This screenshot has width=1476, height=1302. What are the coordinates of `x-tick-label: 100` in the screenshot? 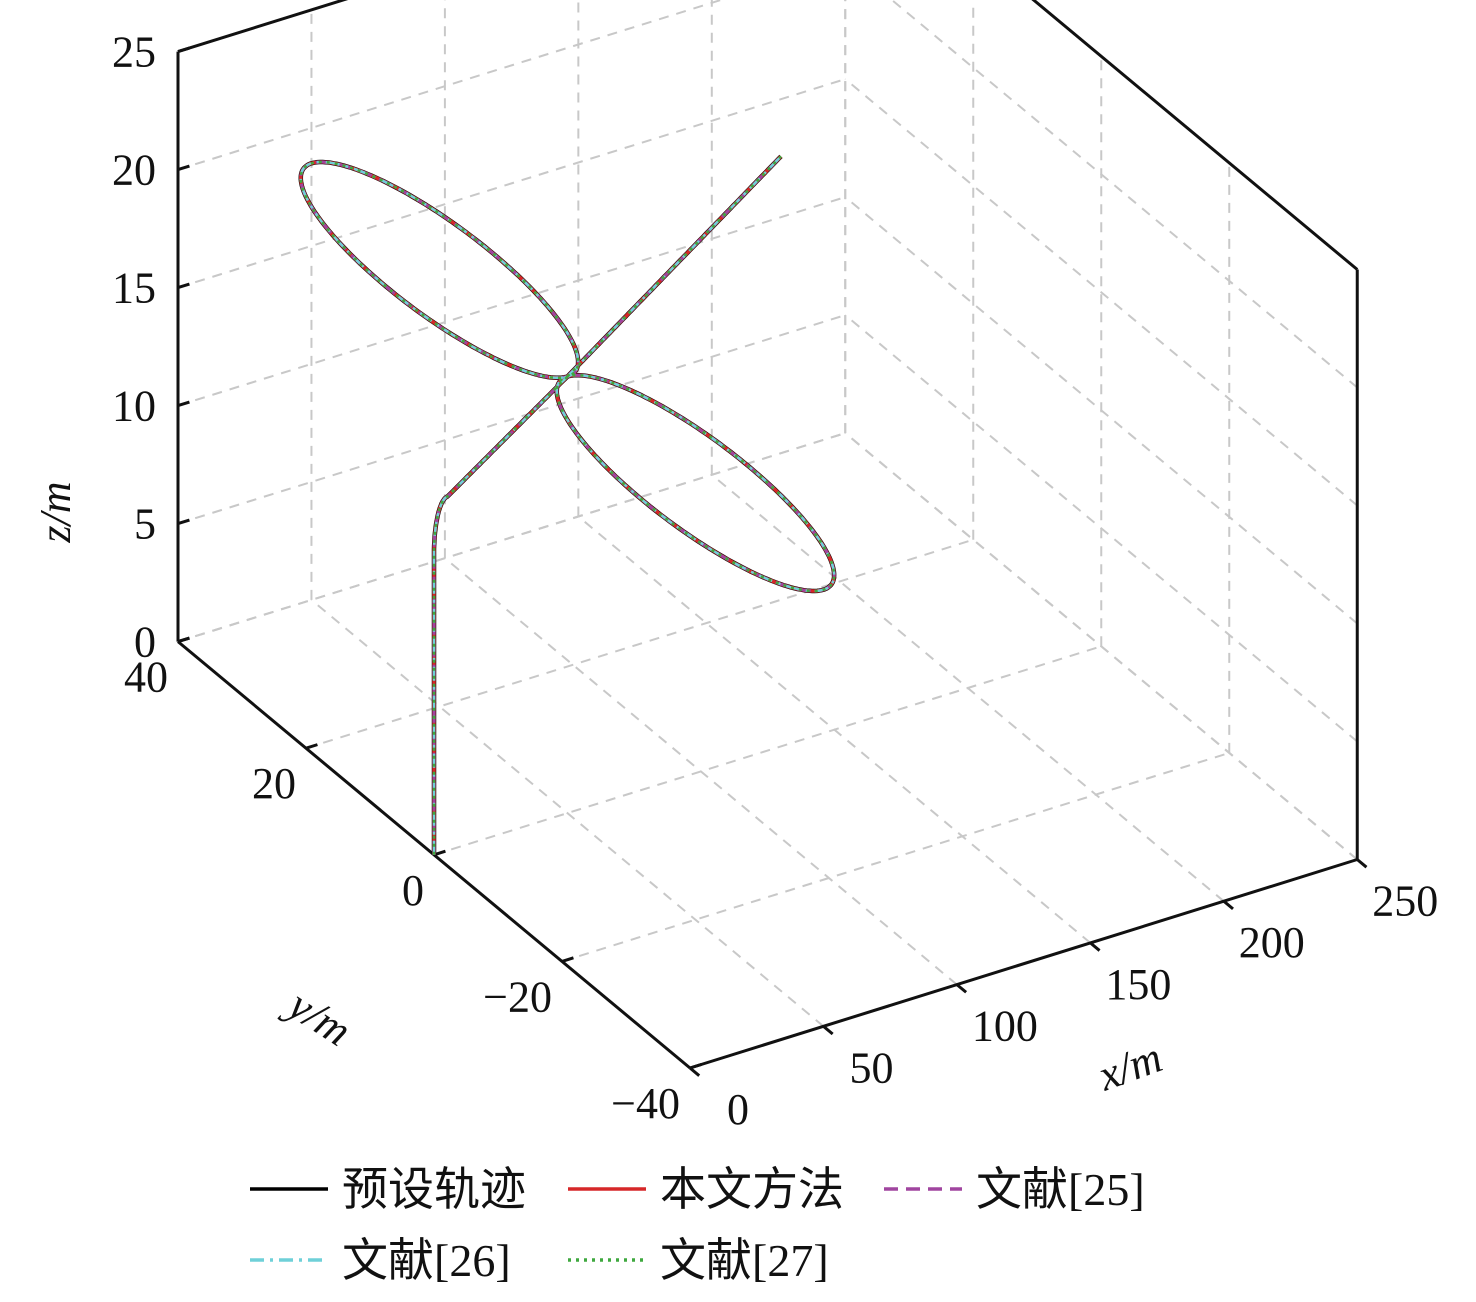 It's located at (1005, 1026).